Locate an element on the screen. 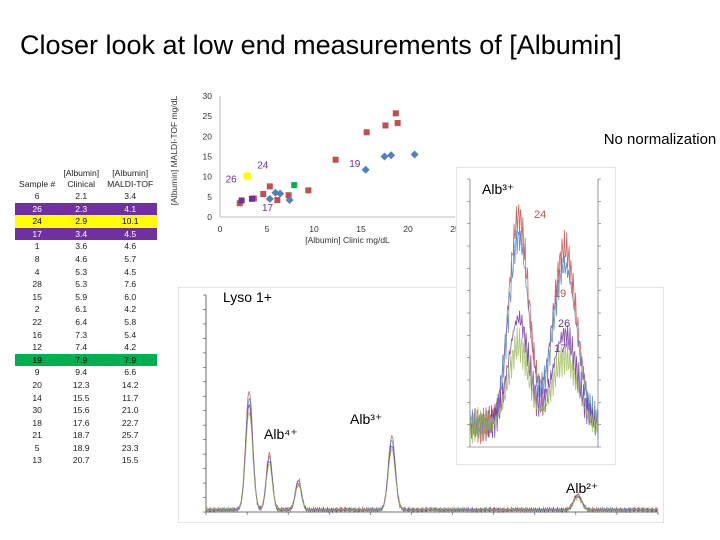  table-row: 9 9.4 6.6 is located at coordinates (86, 372).